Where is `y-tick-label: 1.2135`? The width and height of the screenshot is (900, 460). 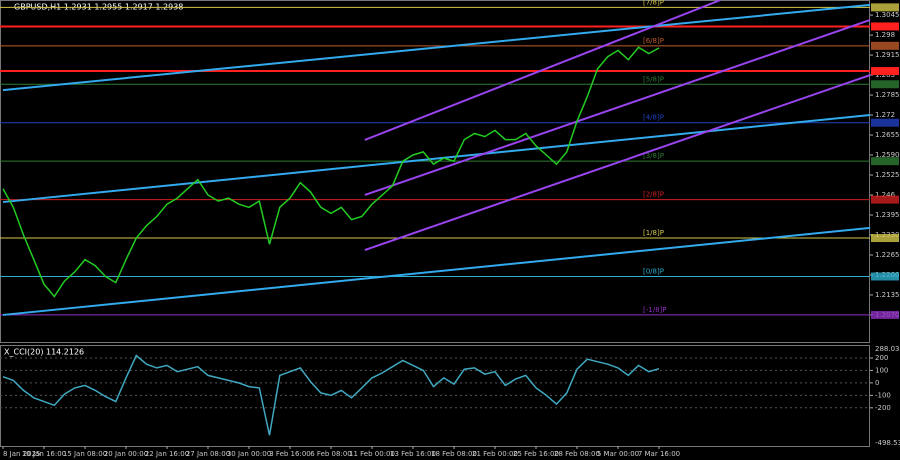
y-tick-label: 1.2135 is located at coordinates (887, 295).